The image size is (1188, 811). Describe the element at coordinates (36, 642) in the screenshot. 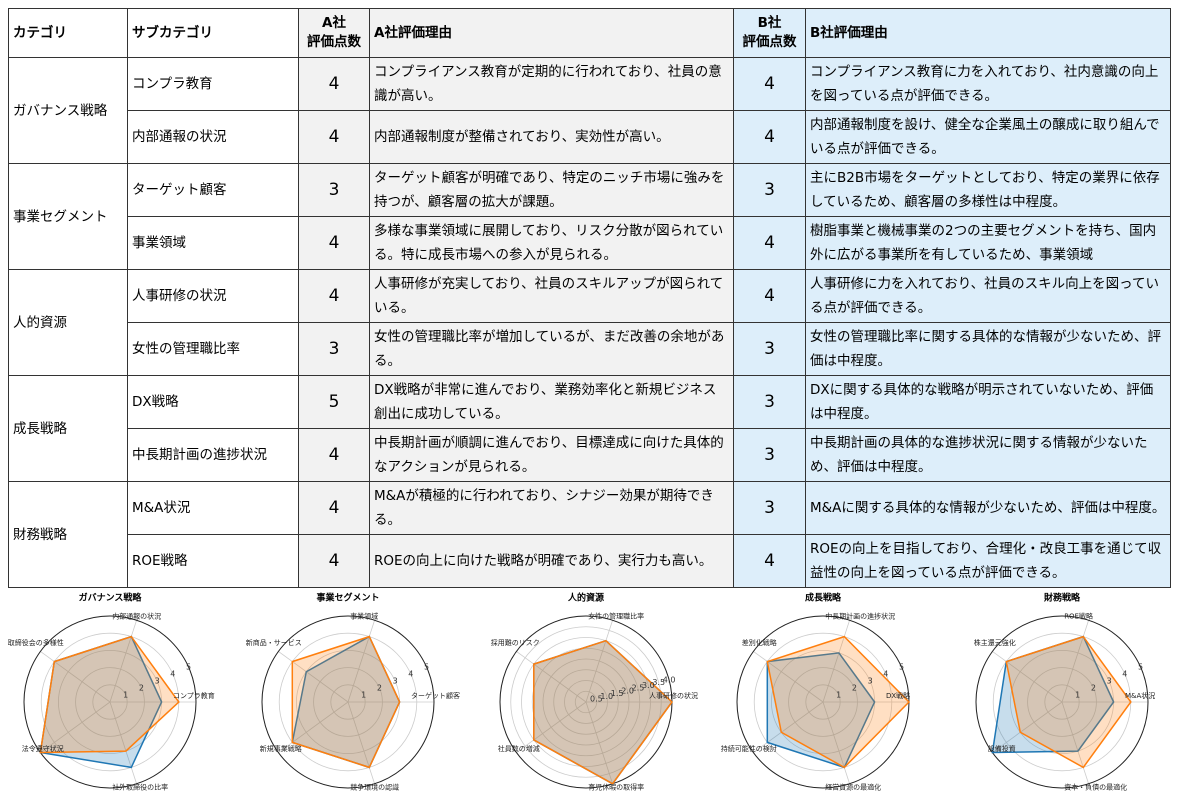

I see `axis-label: 取締役会の多様性` at that location.